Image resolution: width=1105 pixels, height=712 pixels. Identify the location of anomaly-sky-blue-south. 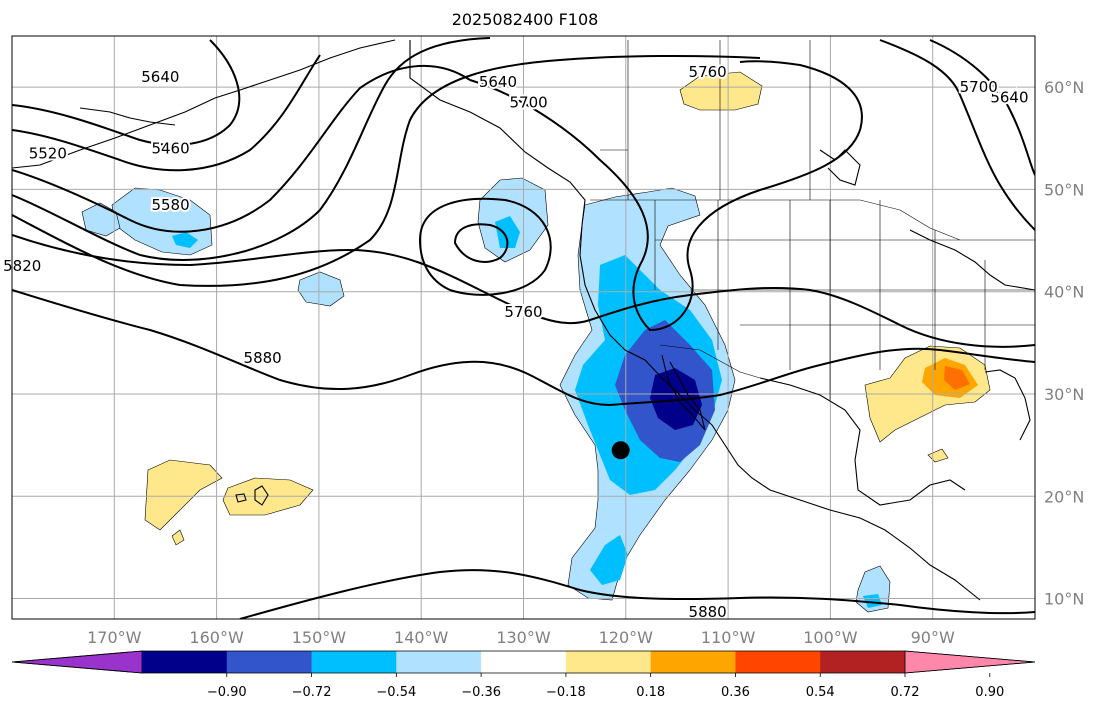
(609, 560).